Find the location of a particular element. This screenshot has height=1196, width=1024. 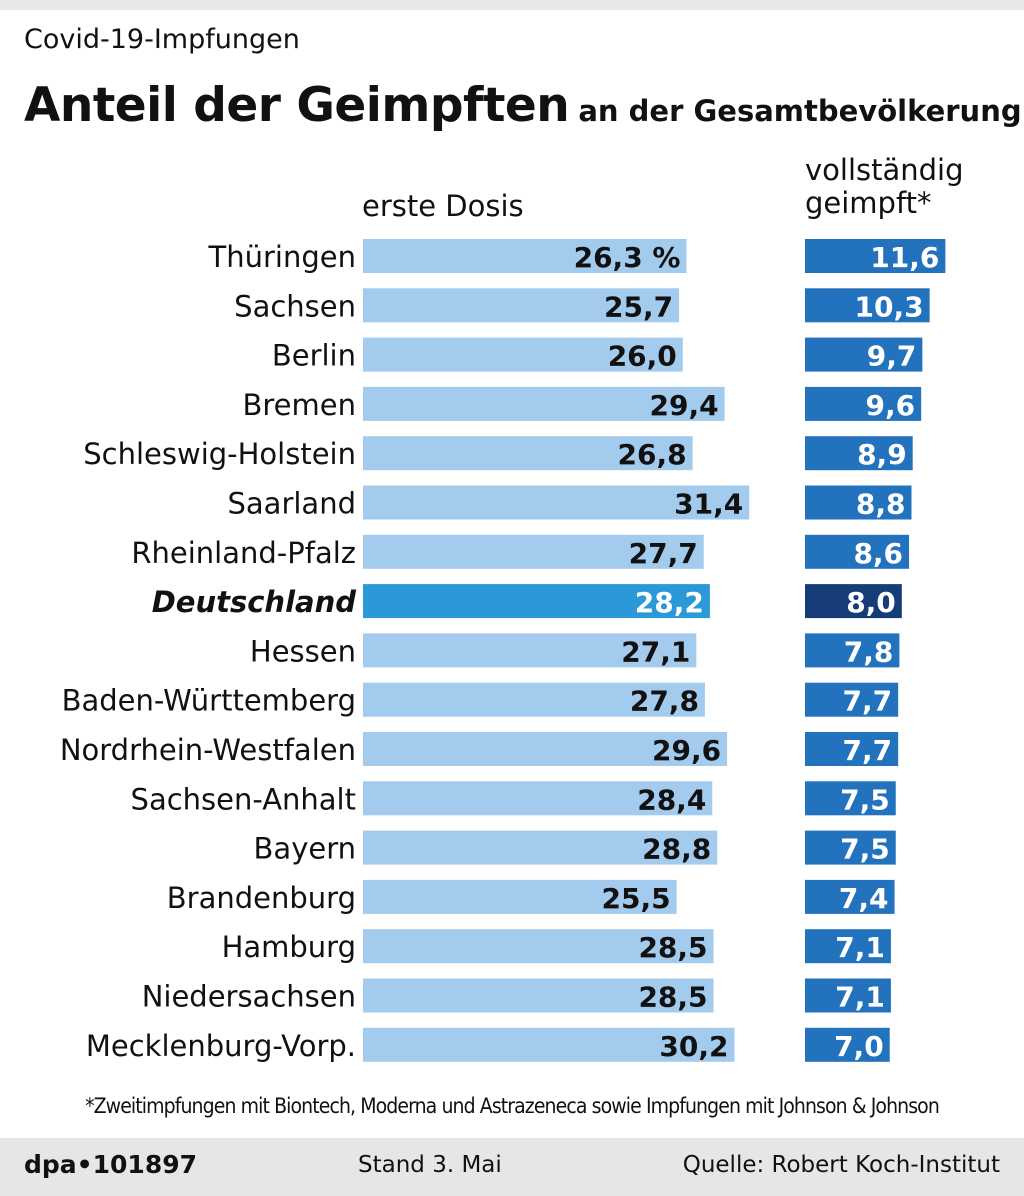

value-label-fully-vaccinated-bayern: 7,5 is located at coordinates (865, 849).